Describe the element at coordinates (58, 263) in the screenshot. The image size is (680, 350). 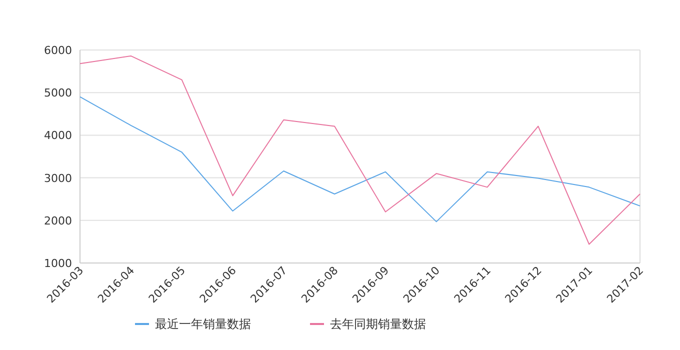
I see `y-tick-label: 1000` at that location.